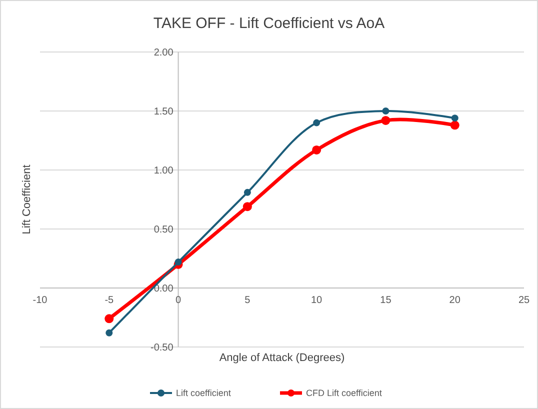 This screenshot has height=409, width=538. What do you see at coordinates (247, 300) in the screenshot?
I see `x-tick-label: 5` at bounding box center [247, 300].